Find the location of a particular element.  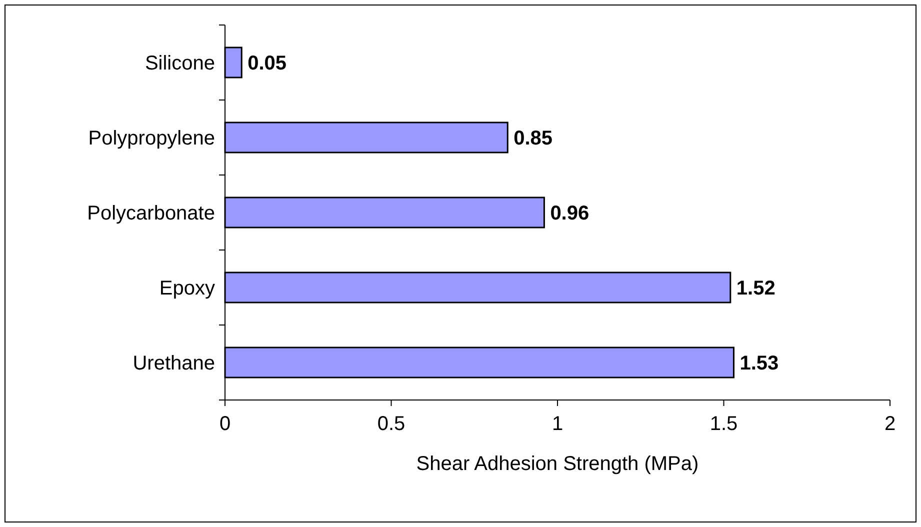

y-tick-label: Polycarbonate is located at coordinates (151, 213).